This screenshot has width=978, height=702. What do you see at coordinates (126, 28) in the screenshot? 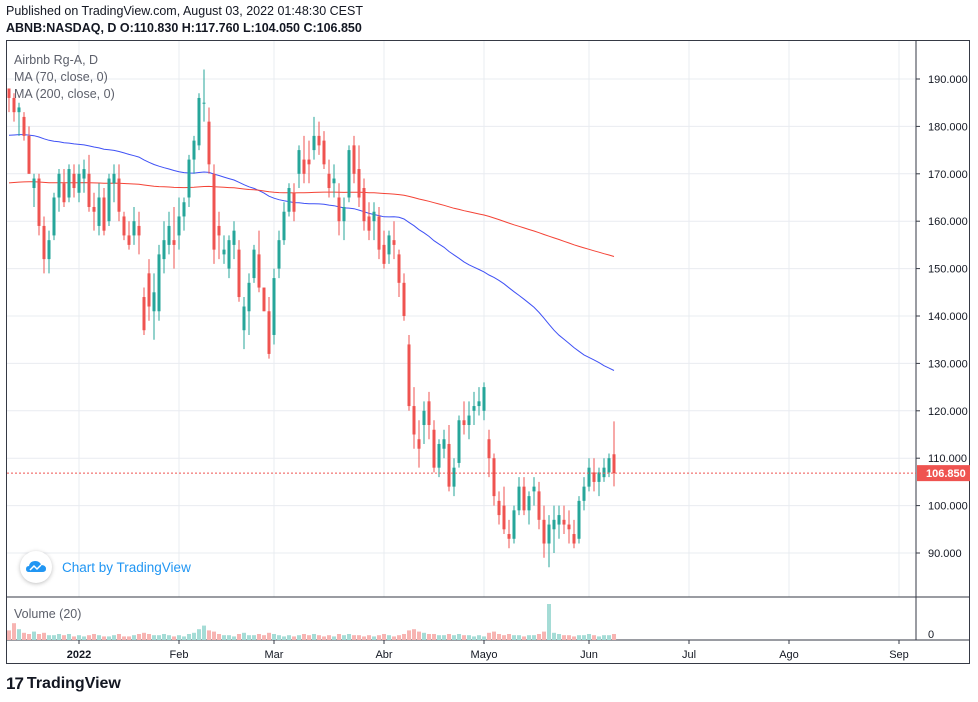
I see `open-label: O:` at bounding box center [126, 28].